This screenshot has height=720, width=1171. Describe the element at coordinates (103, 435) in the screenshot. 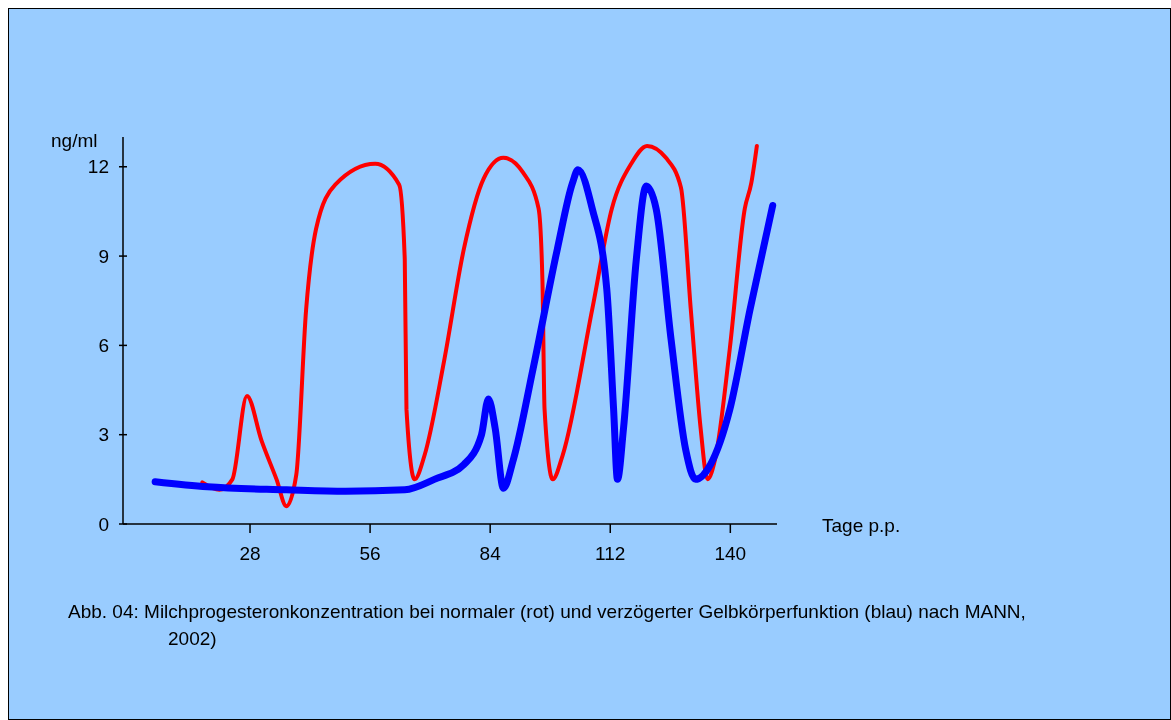

I see `y-tick-label: 3` at that location.